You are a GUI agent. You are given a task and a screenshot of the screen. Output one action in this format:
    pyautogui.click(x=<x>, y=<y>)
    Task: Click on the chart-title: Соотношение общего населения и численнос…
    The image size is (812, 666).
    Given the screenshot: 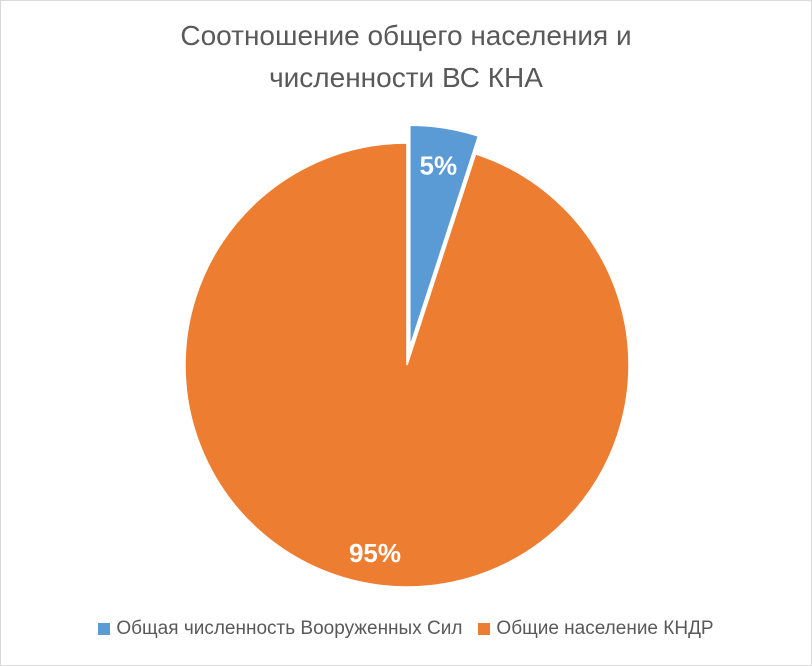 What is the action you would take?
    pyautogui.click(x=406, y=57)
    